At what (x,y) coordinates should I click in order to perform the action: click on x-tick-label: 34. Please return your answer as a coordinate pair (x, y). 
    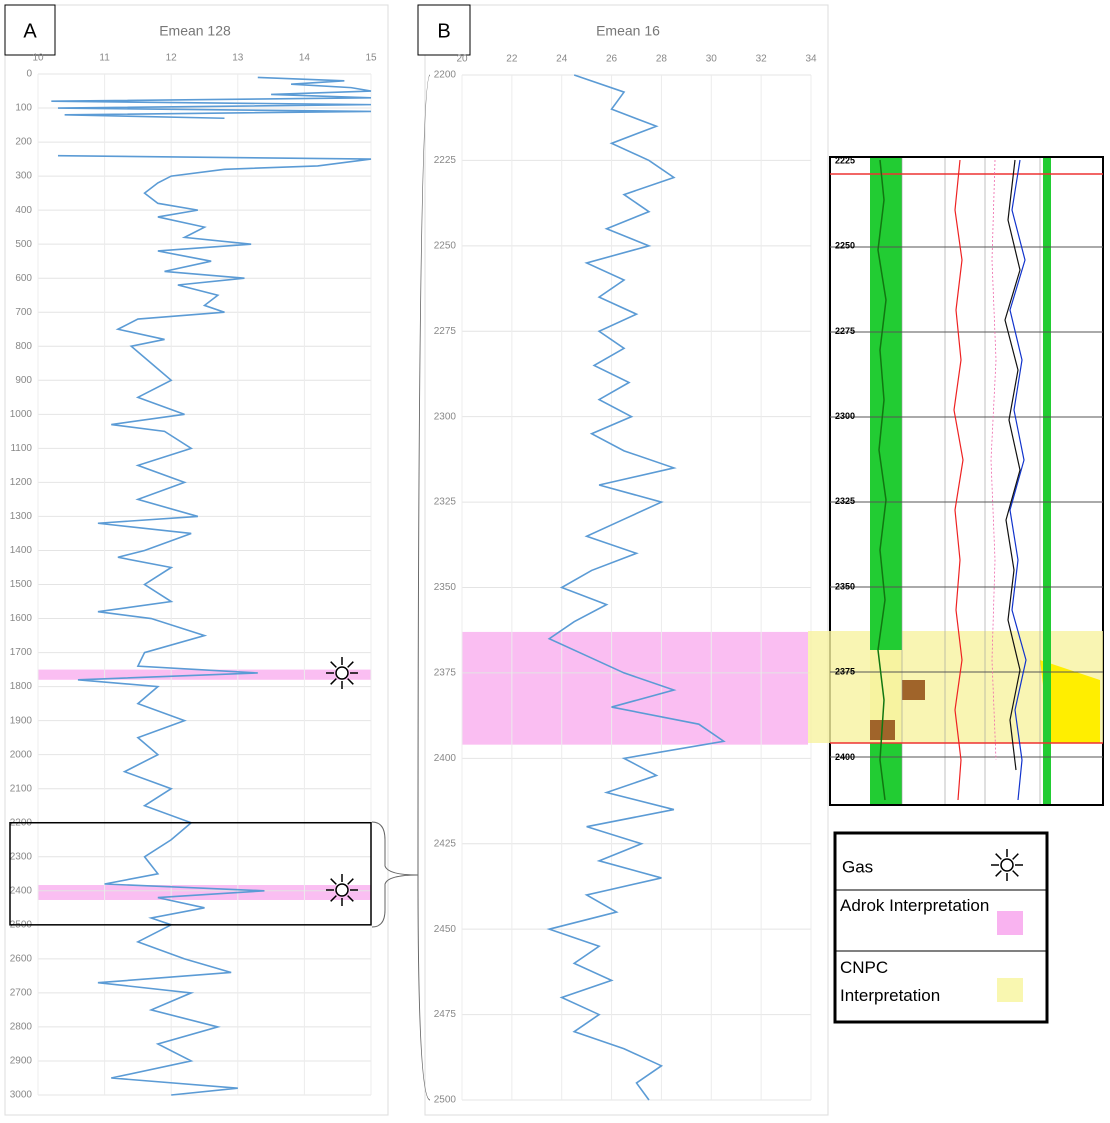
    Looking at the image, I should click on (811, 59).